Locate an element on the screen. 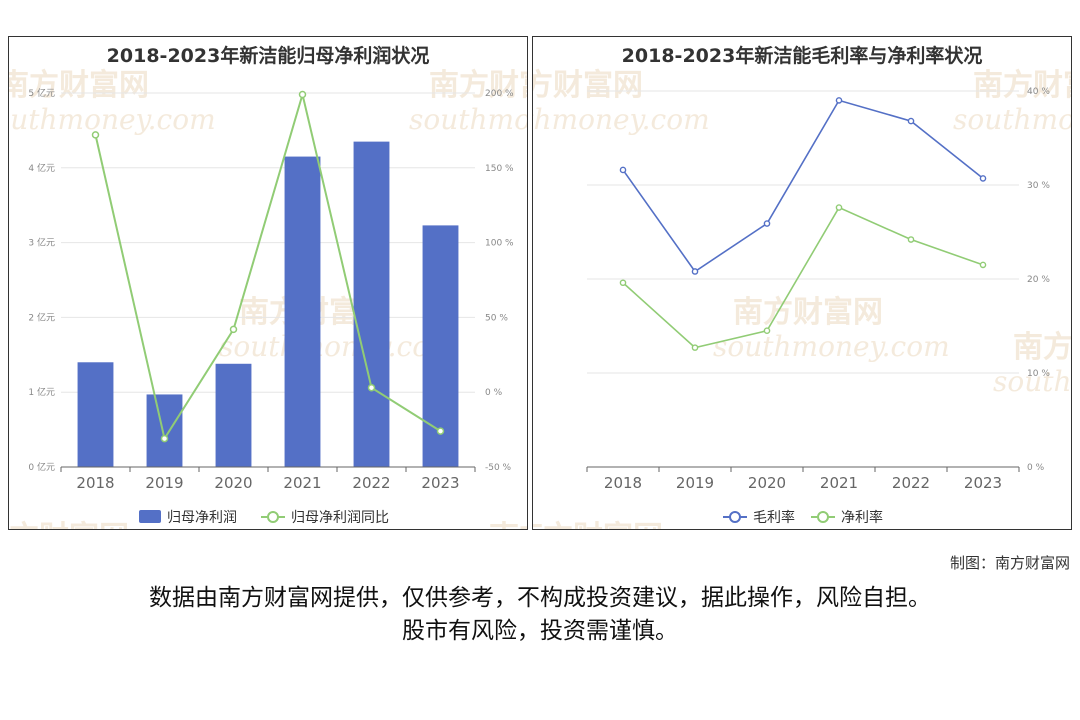 Image resolution: width=1080 pixels, height=720 pixels. legend-label: 净利率 is located at coordinates (862, 517).